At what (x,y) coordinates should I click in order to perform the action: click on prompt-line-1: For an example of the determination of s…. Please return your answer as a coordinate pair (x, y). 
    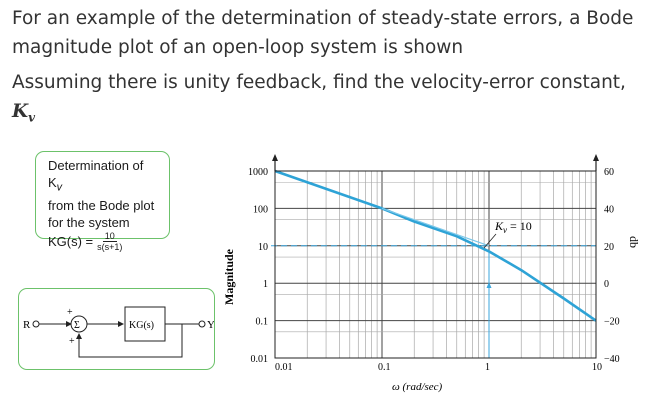
    Looking at the image, I should click on (323, 18).